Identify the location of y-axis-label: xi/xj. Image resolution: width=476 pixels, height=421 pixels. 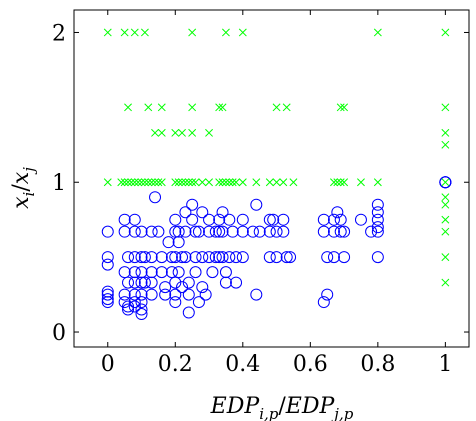
(23, 188).